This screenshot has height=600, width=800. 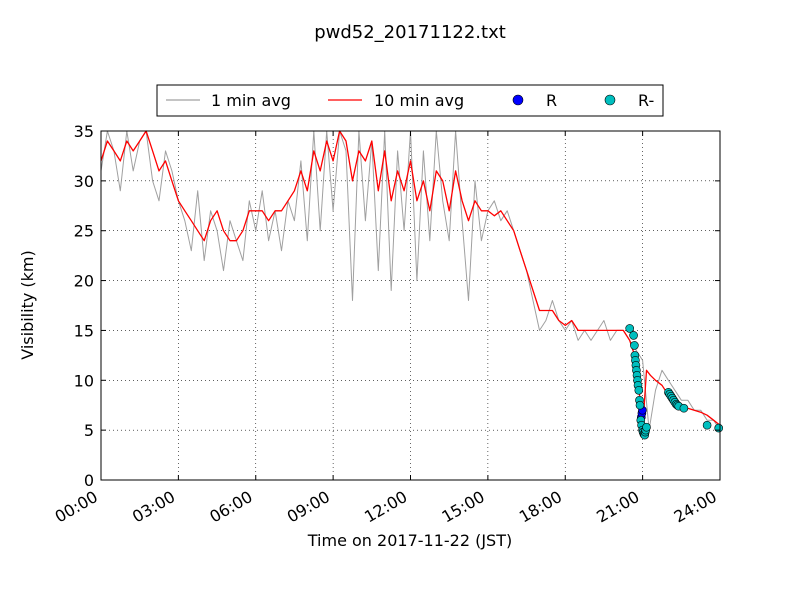 What do you see at coordinates (84, 380) in the screenshot?
I see `y-tick-label: 10` at bounding box center [84, 380].